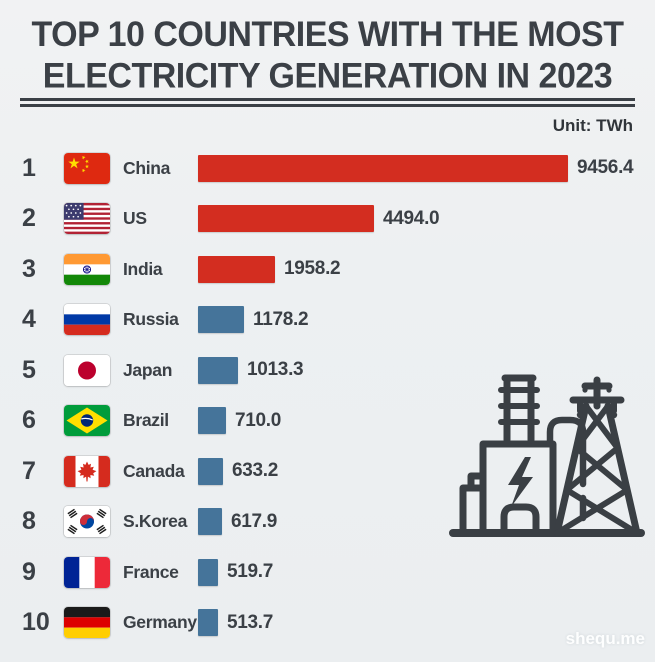  Describe the element at coordinates (327, 34) in the screenshot. I see `page-title-line1: TOP 10 COUNTRIES WITH THE MOST` at that location.